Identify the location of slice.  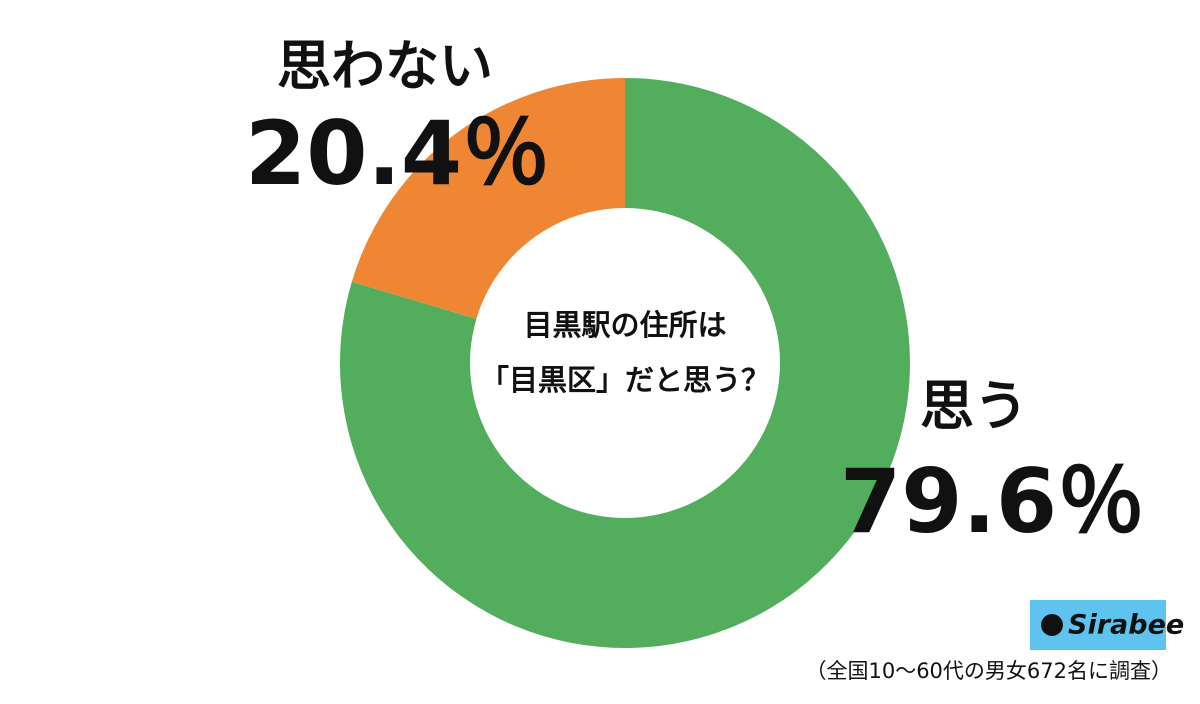
(488, 198).